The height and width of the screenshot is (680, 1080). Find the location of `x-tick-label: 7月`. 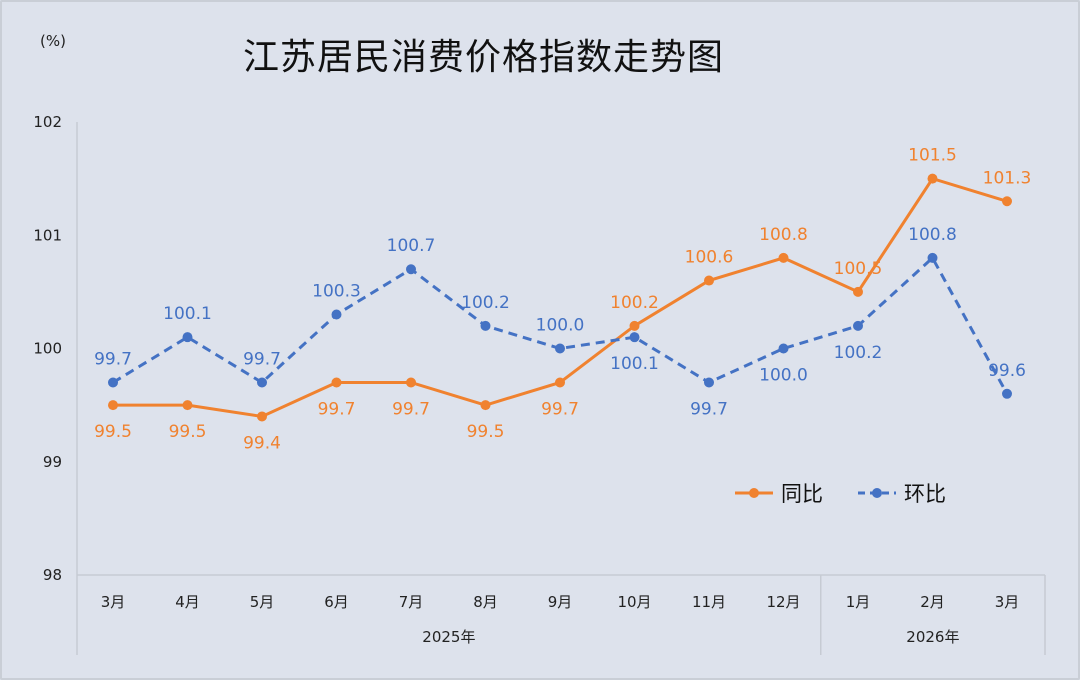

x-tick-label: 7月 is located at coordinates (411, 602).